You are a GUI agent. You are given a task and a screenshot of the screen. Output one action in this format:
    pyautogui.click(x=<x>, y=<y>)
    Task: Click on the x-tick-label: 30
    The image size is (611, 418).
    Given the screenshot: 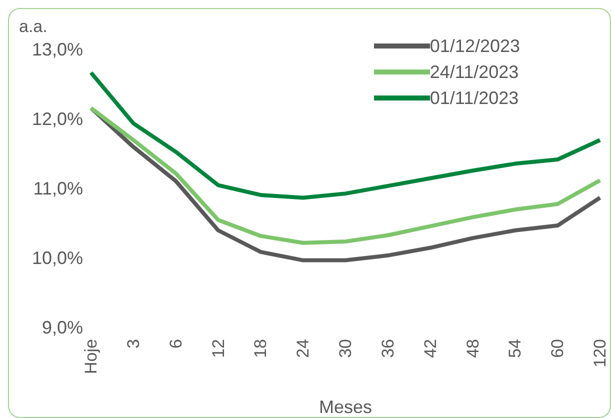 What is the action you would take?
    pyautogui.click(x=345, y=348)
    